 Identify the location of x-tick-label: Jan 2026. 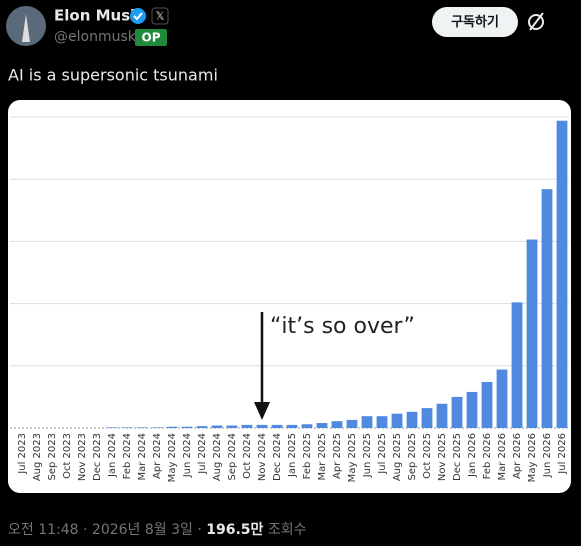
(472, 455).